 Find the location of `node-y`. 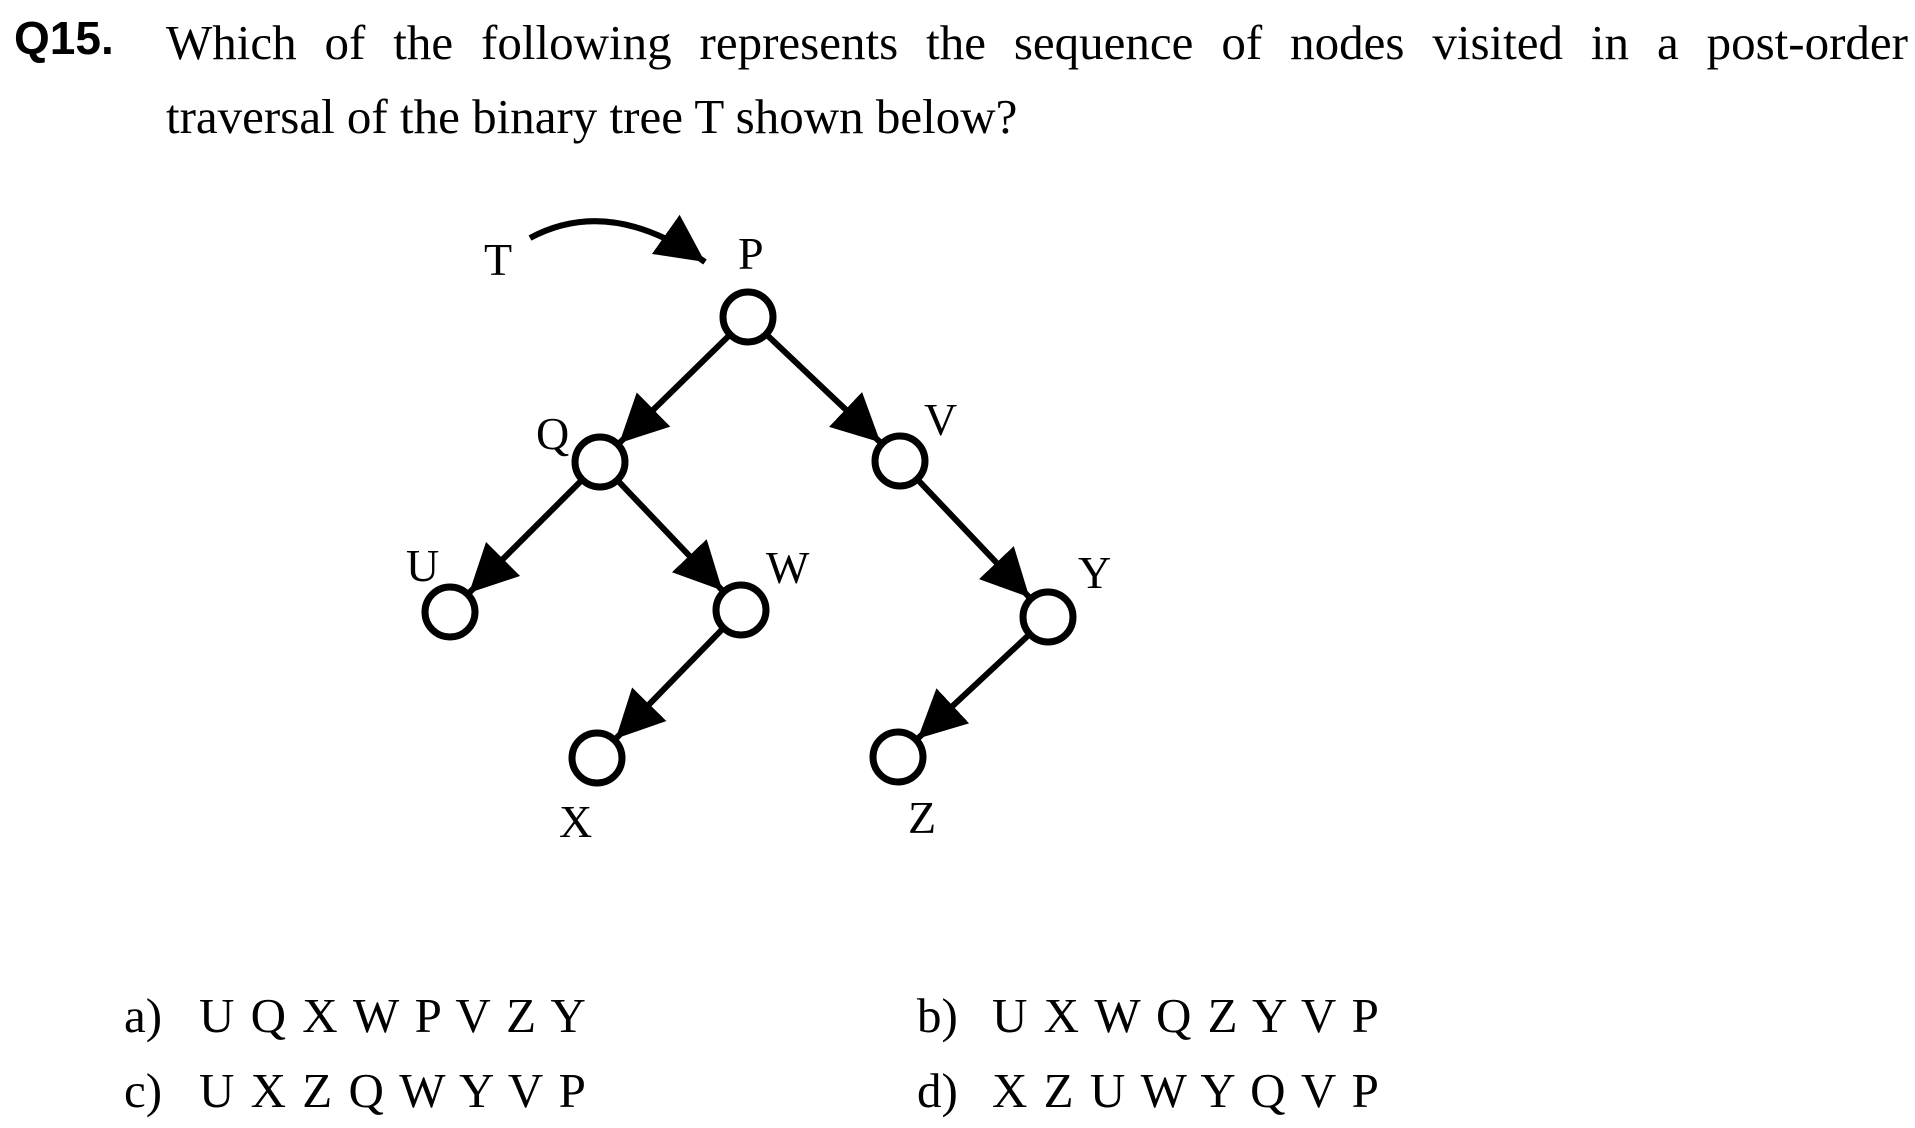

node-y is located at coordinates (1048, 617).